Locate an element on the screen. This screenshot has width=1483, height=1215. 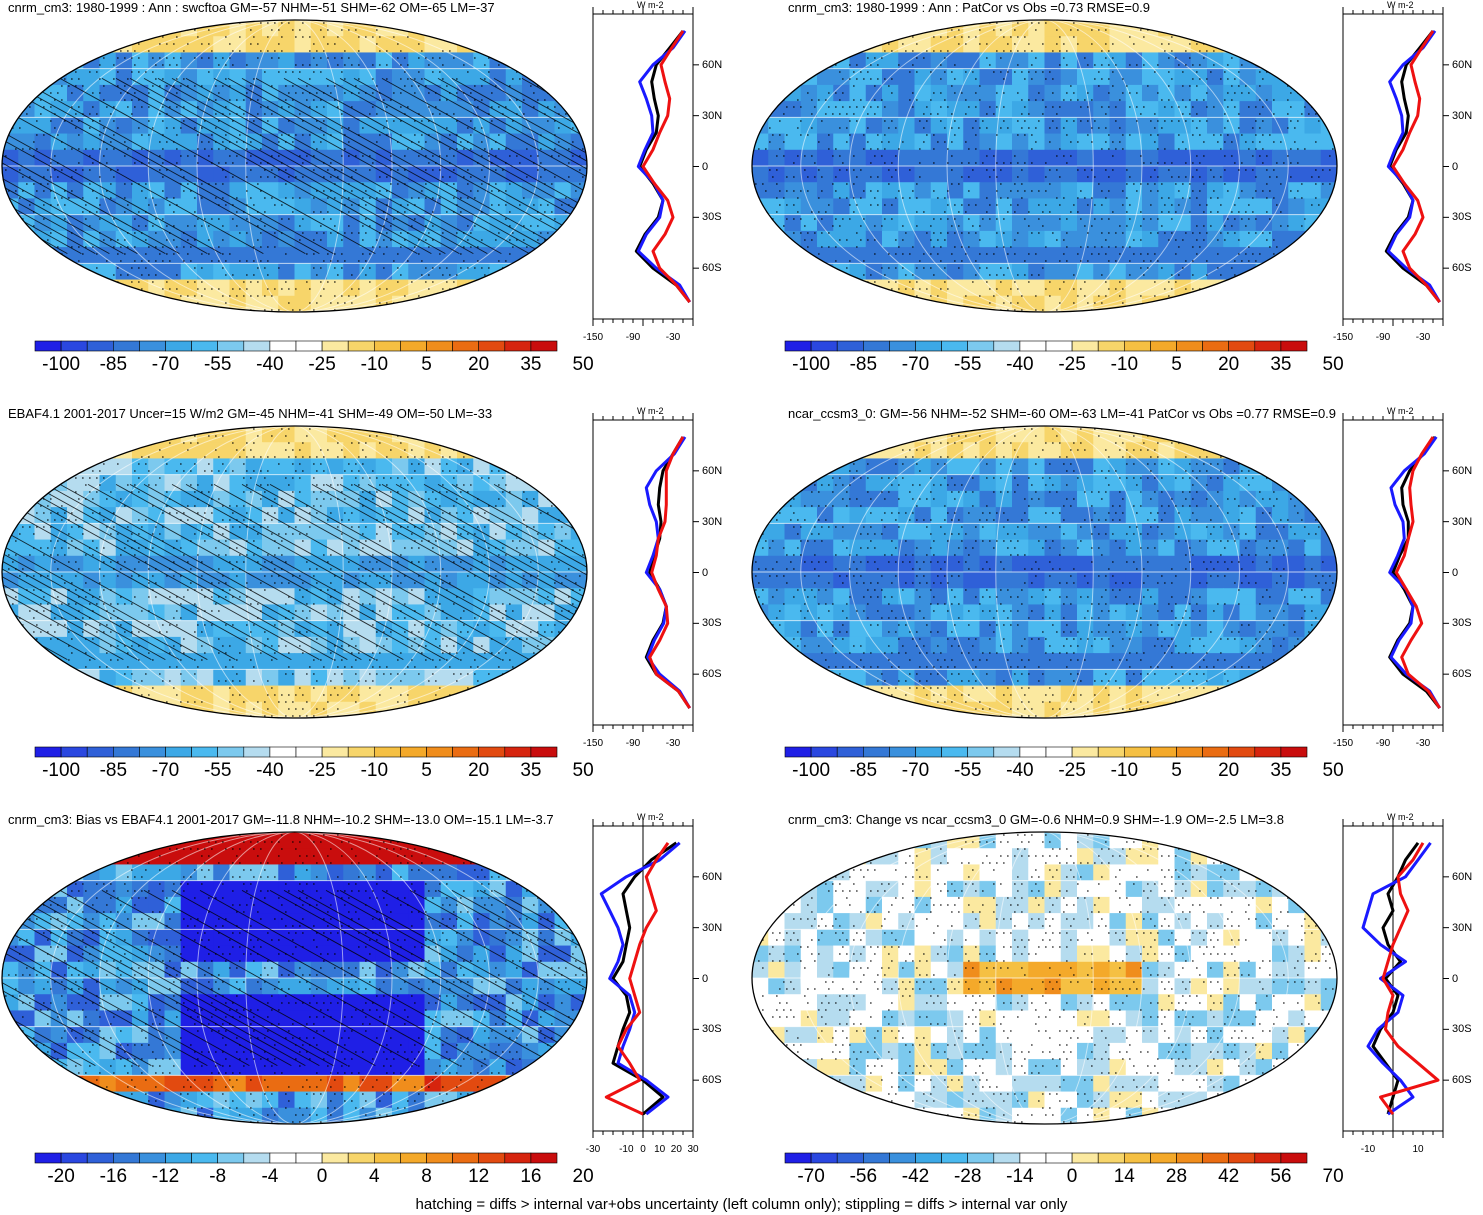
colorbar-tick-label: -55 is located at coordinates (217, 770).